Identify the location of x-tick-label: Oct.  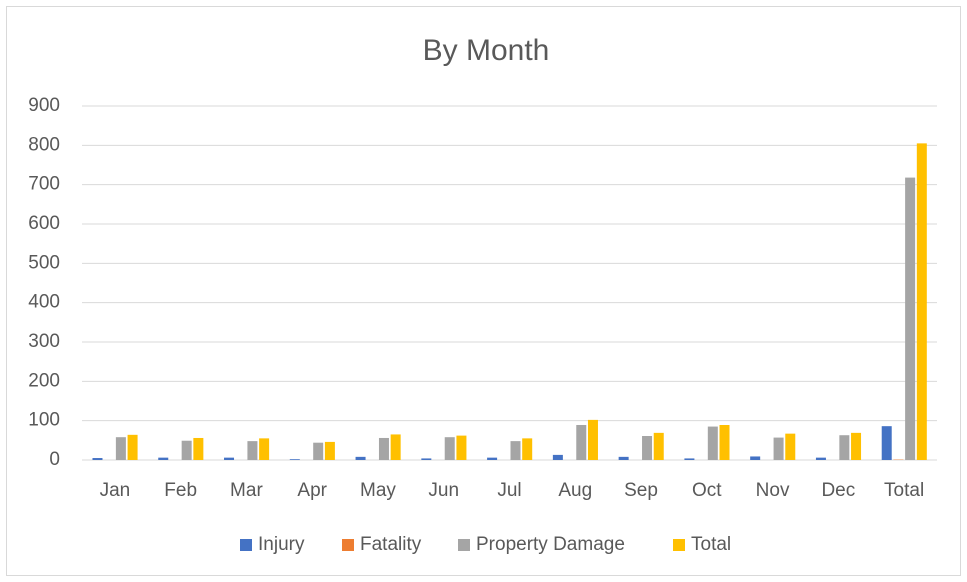
(707, 490).